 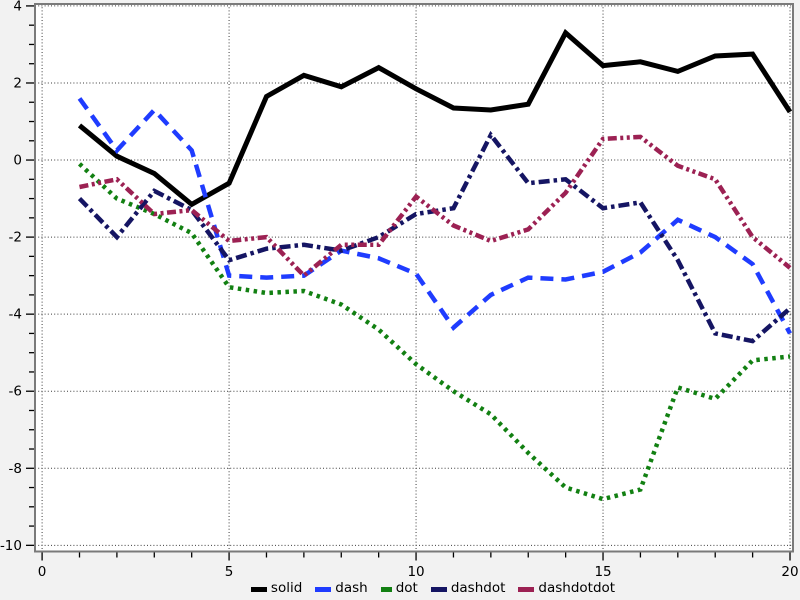 What do you see at coordinates (258, 589) in the screenshot?
I see `legend-swatch-solid` at bounding box center [258, 589].